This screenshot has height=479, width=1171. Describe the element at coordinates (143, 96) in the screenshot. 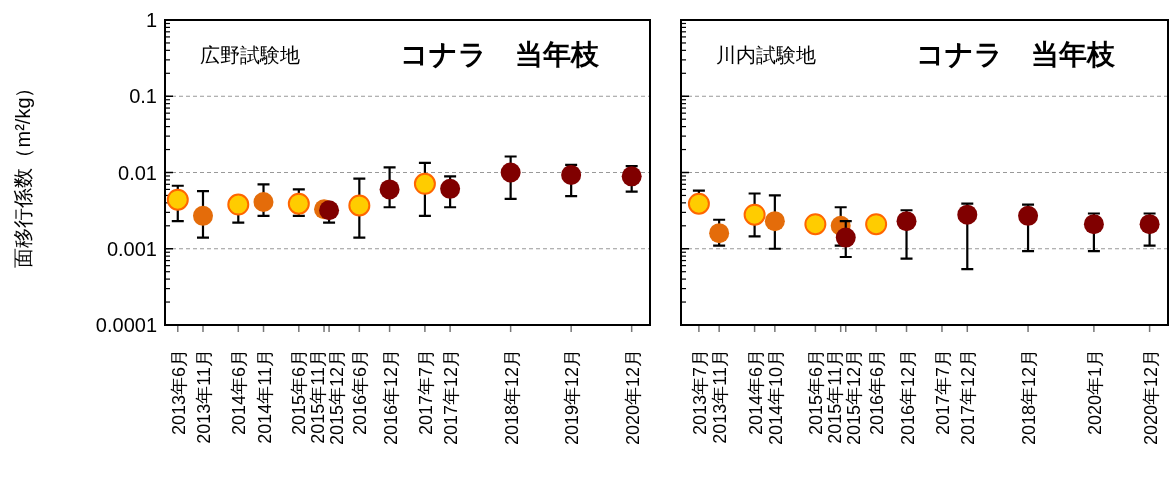

I see `y-tick-label: 0.1` at that location.